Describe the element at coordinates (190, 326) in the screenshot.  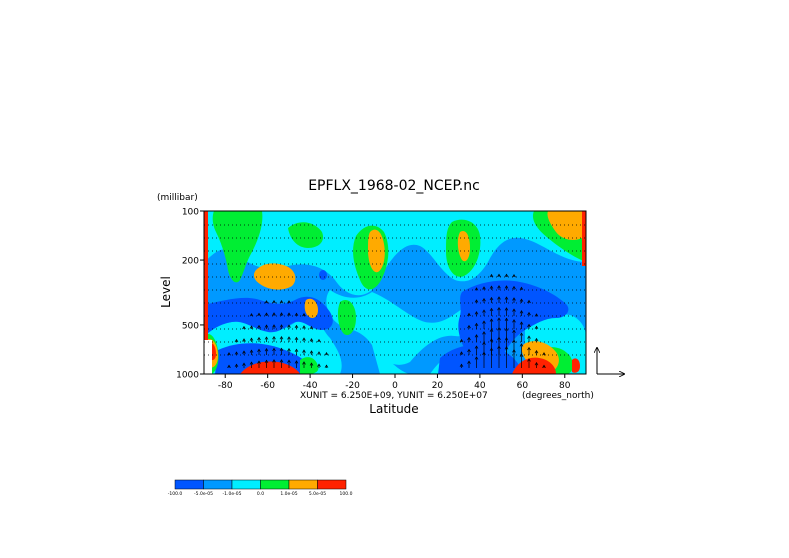
I see `y-tick-label: 500` at that location.